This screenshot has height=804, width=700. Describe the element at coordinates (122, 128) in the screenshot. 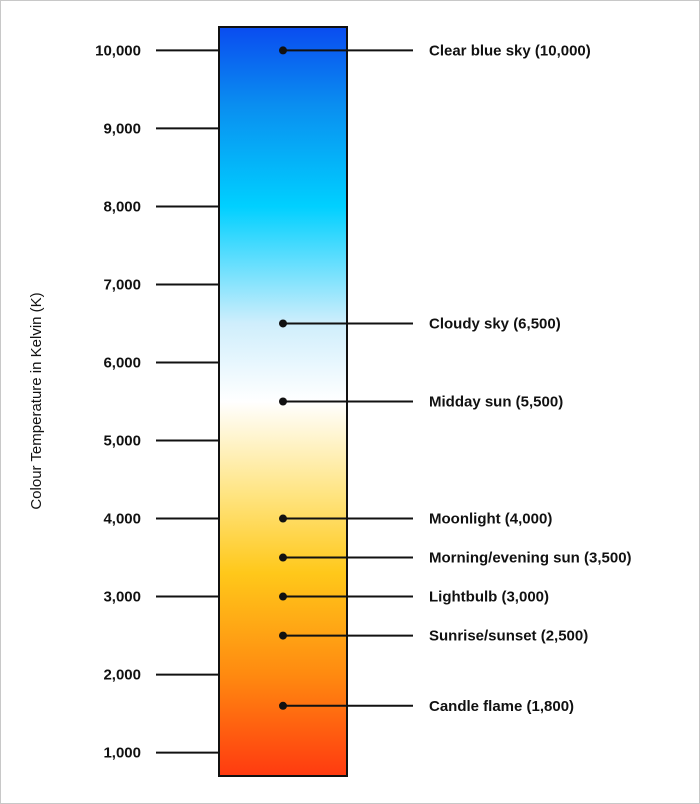

I see `tick-label: 9,000` at that location.